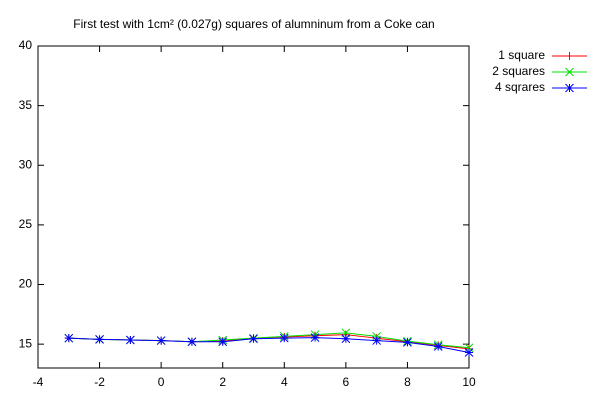  I want to click on x-tick-label: 0, so click(161, 382).